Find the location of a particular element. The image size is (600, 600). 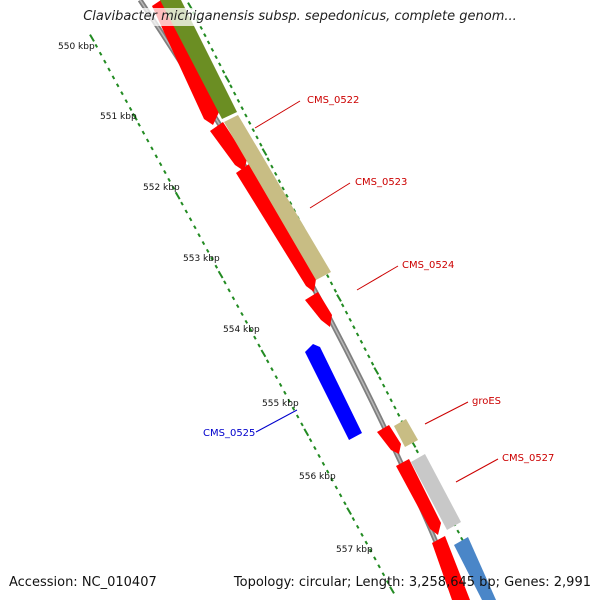

feature-silver-block is located at coordinates (436, 492).